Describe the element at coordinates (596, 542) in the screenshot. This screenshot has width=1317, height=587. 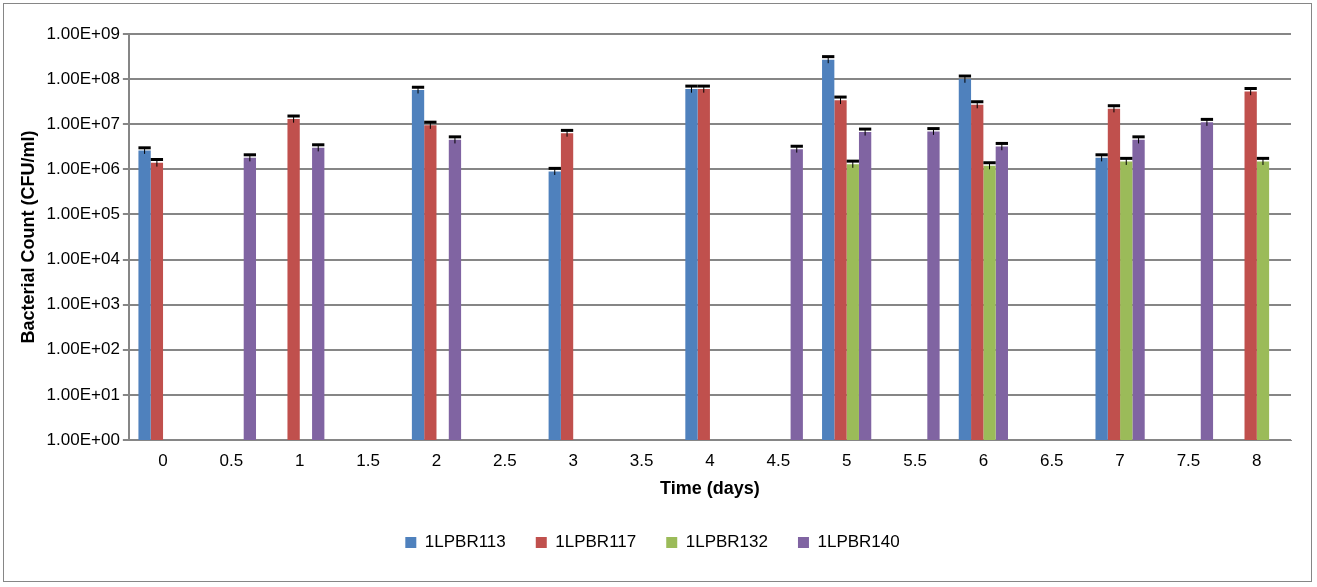
I see `legend-label: 1LPBR117` at that location.